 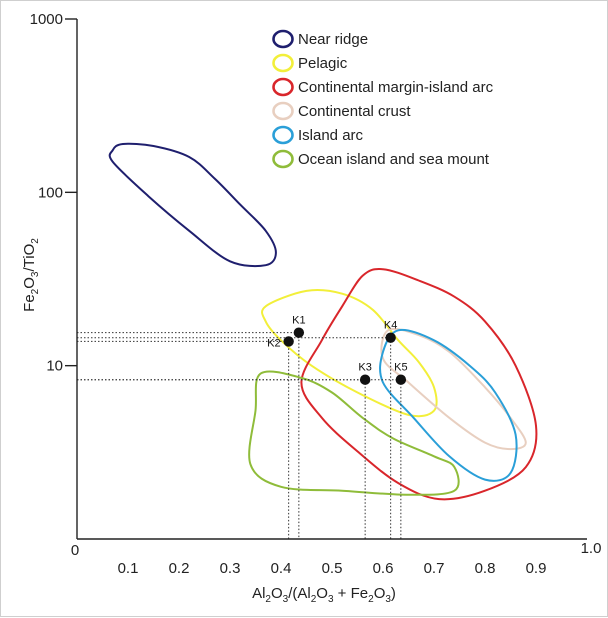 I want to click on x-tick-0.2: 0.2, so click(x=179, y=568).